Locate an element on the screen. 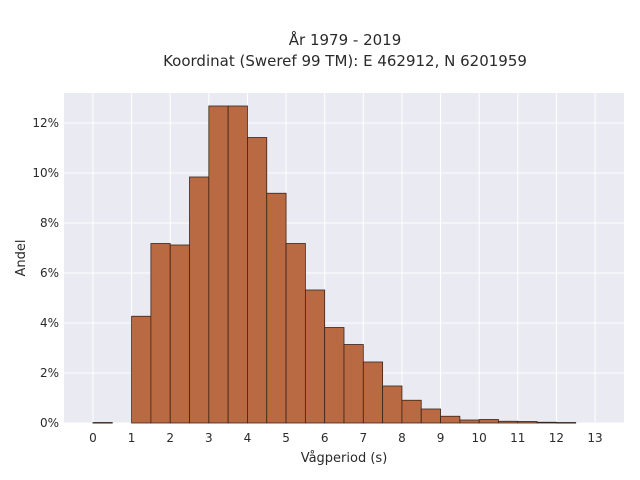 This screenshot has width=640, height=480. x-tick-label: 12 is located at coordinates (556, 438).